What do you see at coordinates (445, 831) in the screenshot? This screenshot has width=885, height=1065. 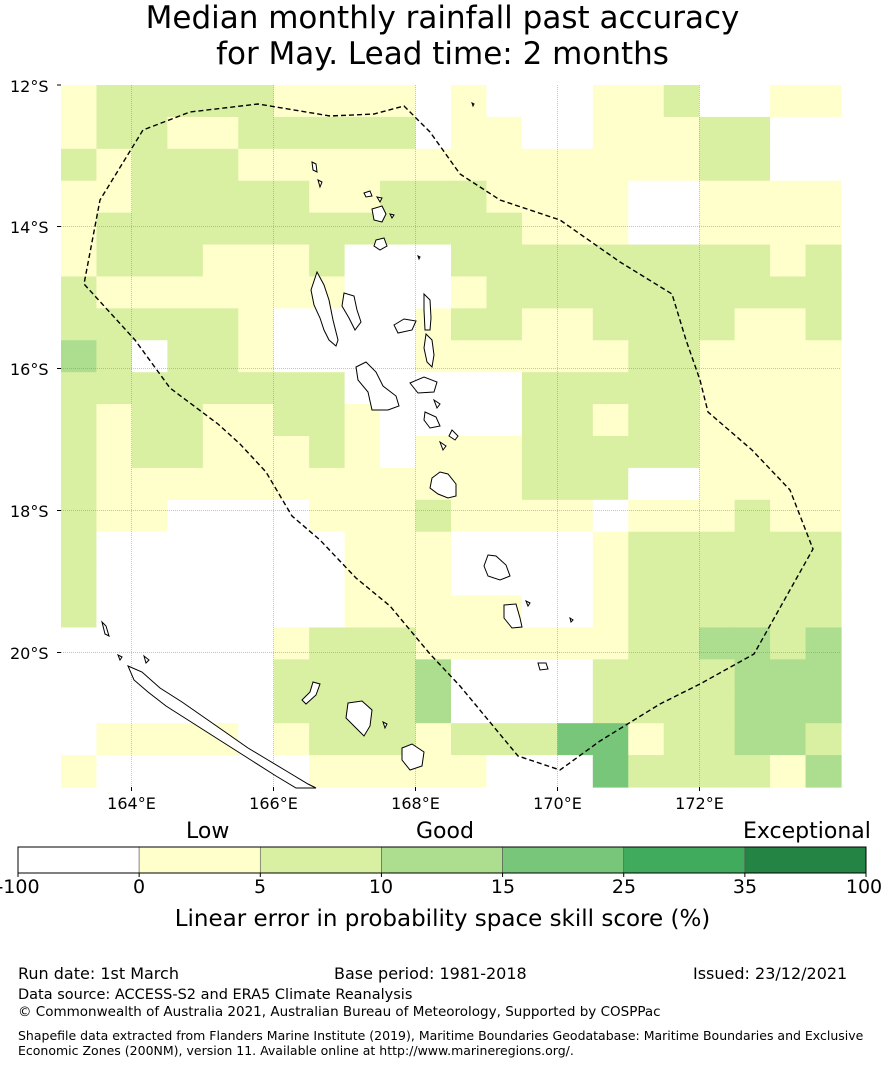 I see `colorbar-category-good: Good` at bounding box center [445, 831].